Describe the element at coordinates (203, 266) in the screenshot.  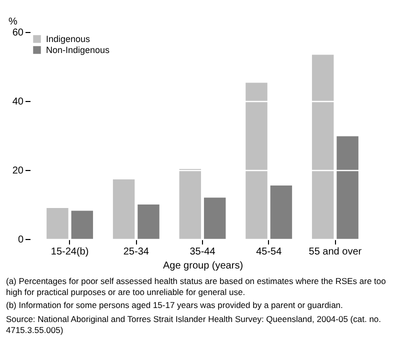
I see `x-axis-title: Age group (years)` at that location.